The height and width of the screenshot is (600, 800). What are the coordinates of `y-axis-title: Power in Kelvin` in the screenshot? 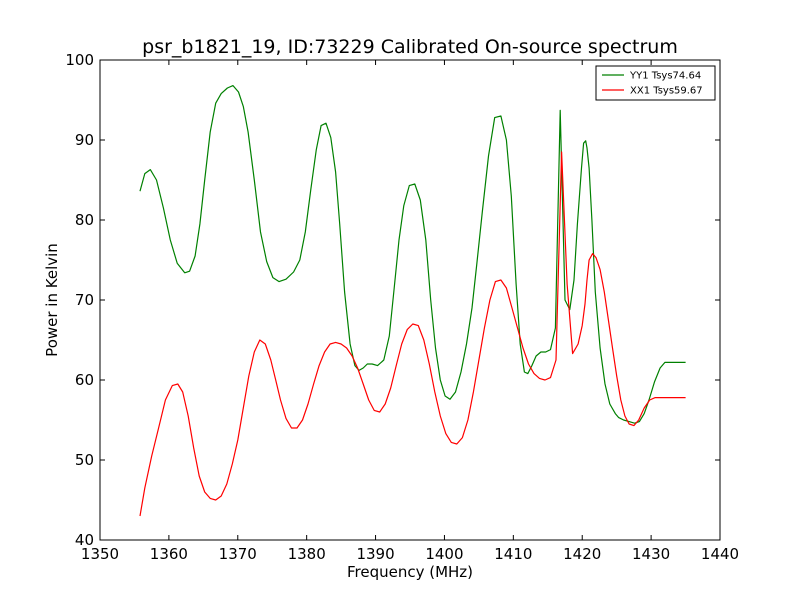 It's located at (52, 300).